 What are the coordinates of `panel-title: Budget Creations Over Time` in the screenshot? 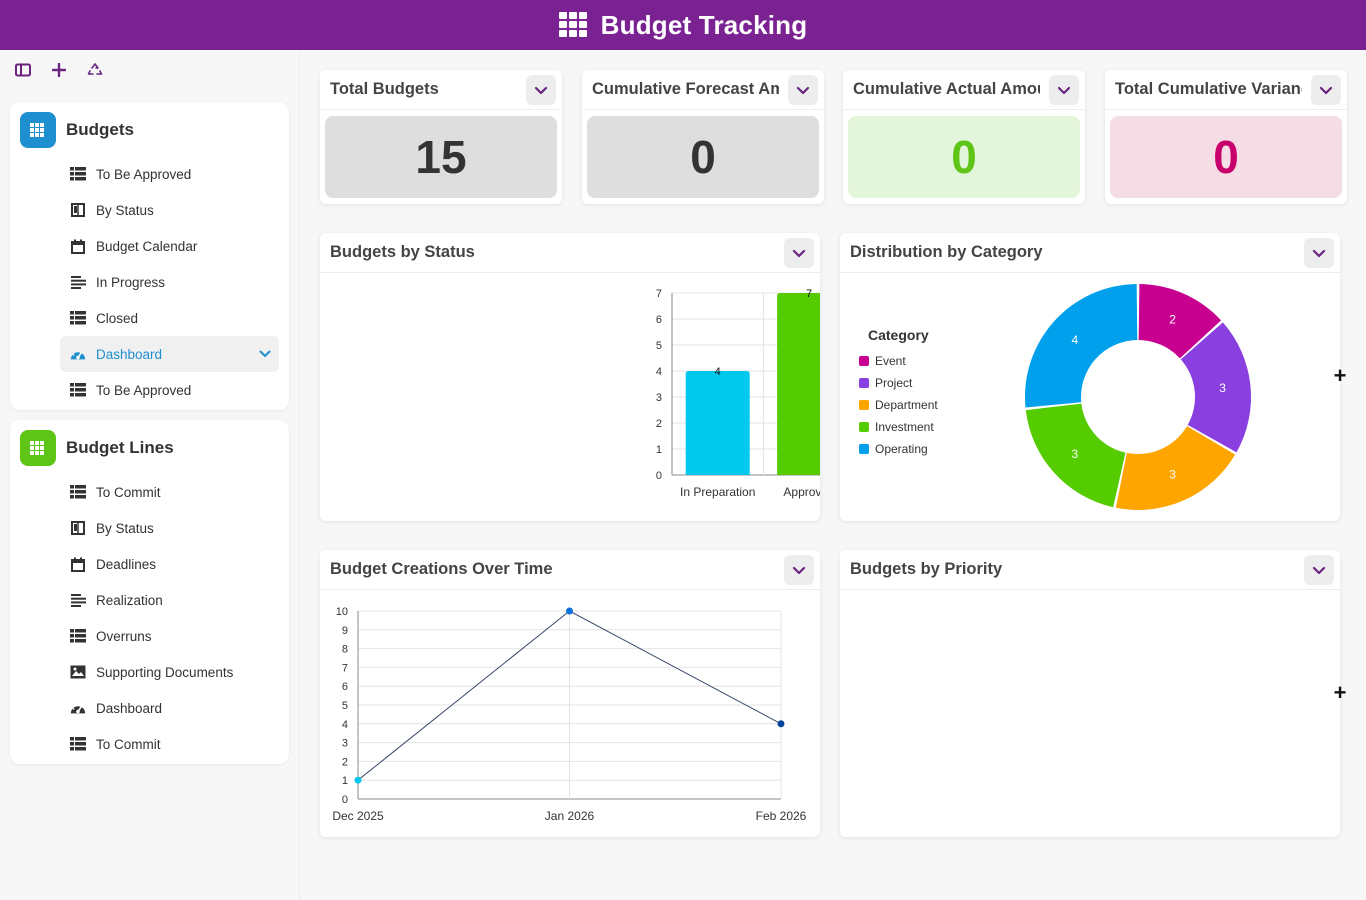 It's located at (441, 569).